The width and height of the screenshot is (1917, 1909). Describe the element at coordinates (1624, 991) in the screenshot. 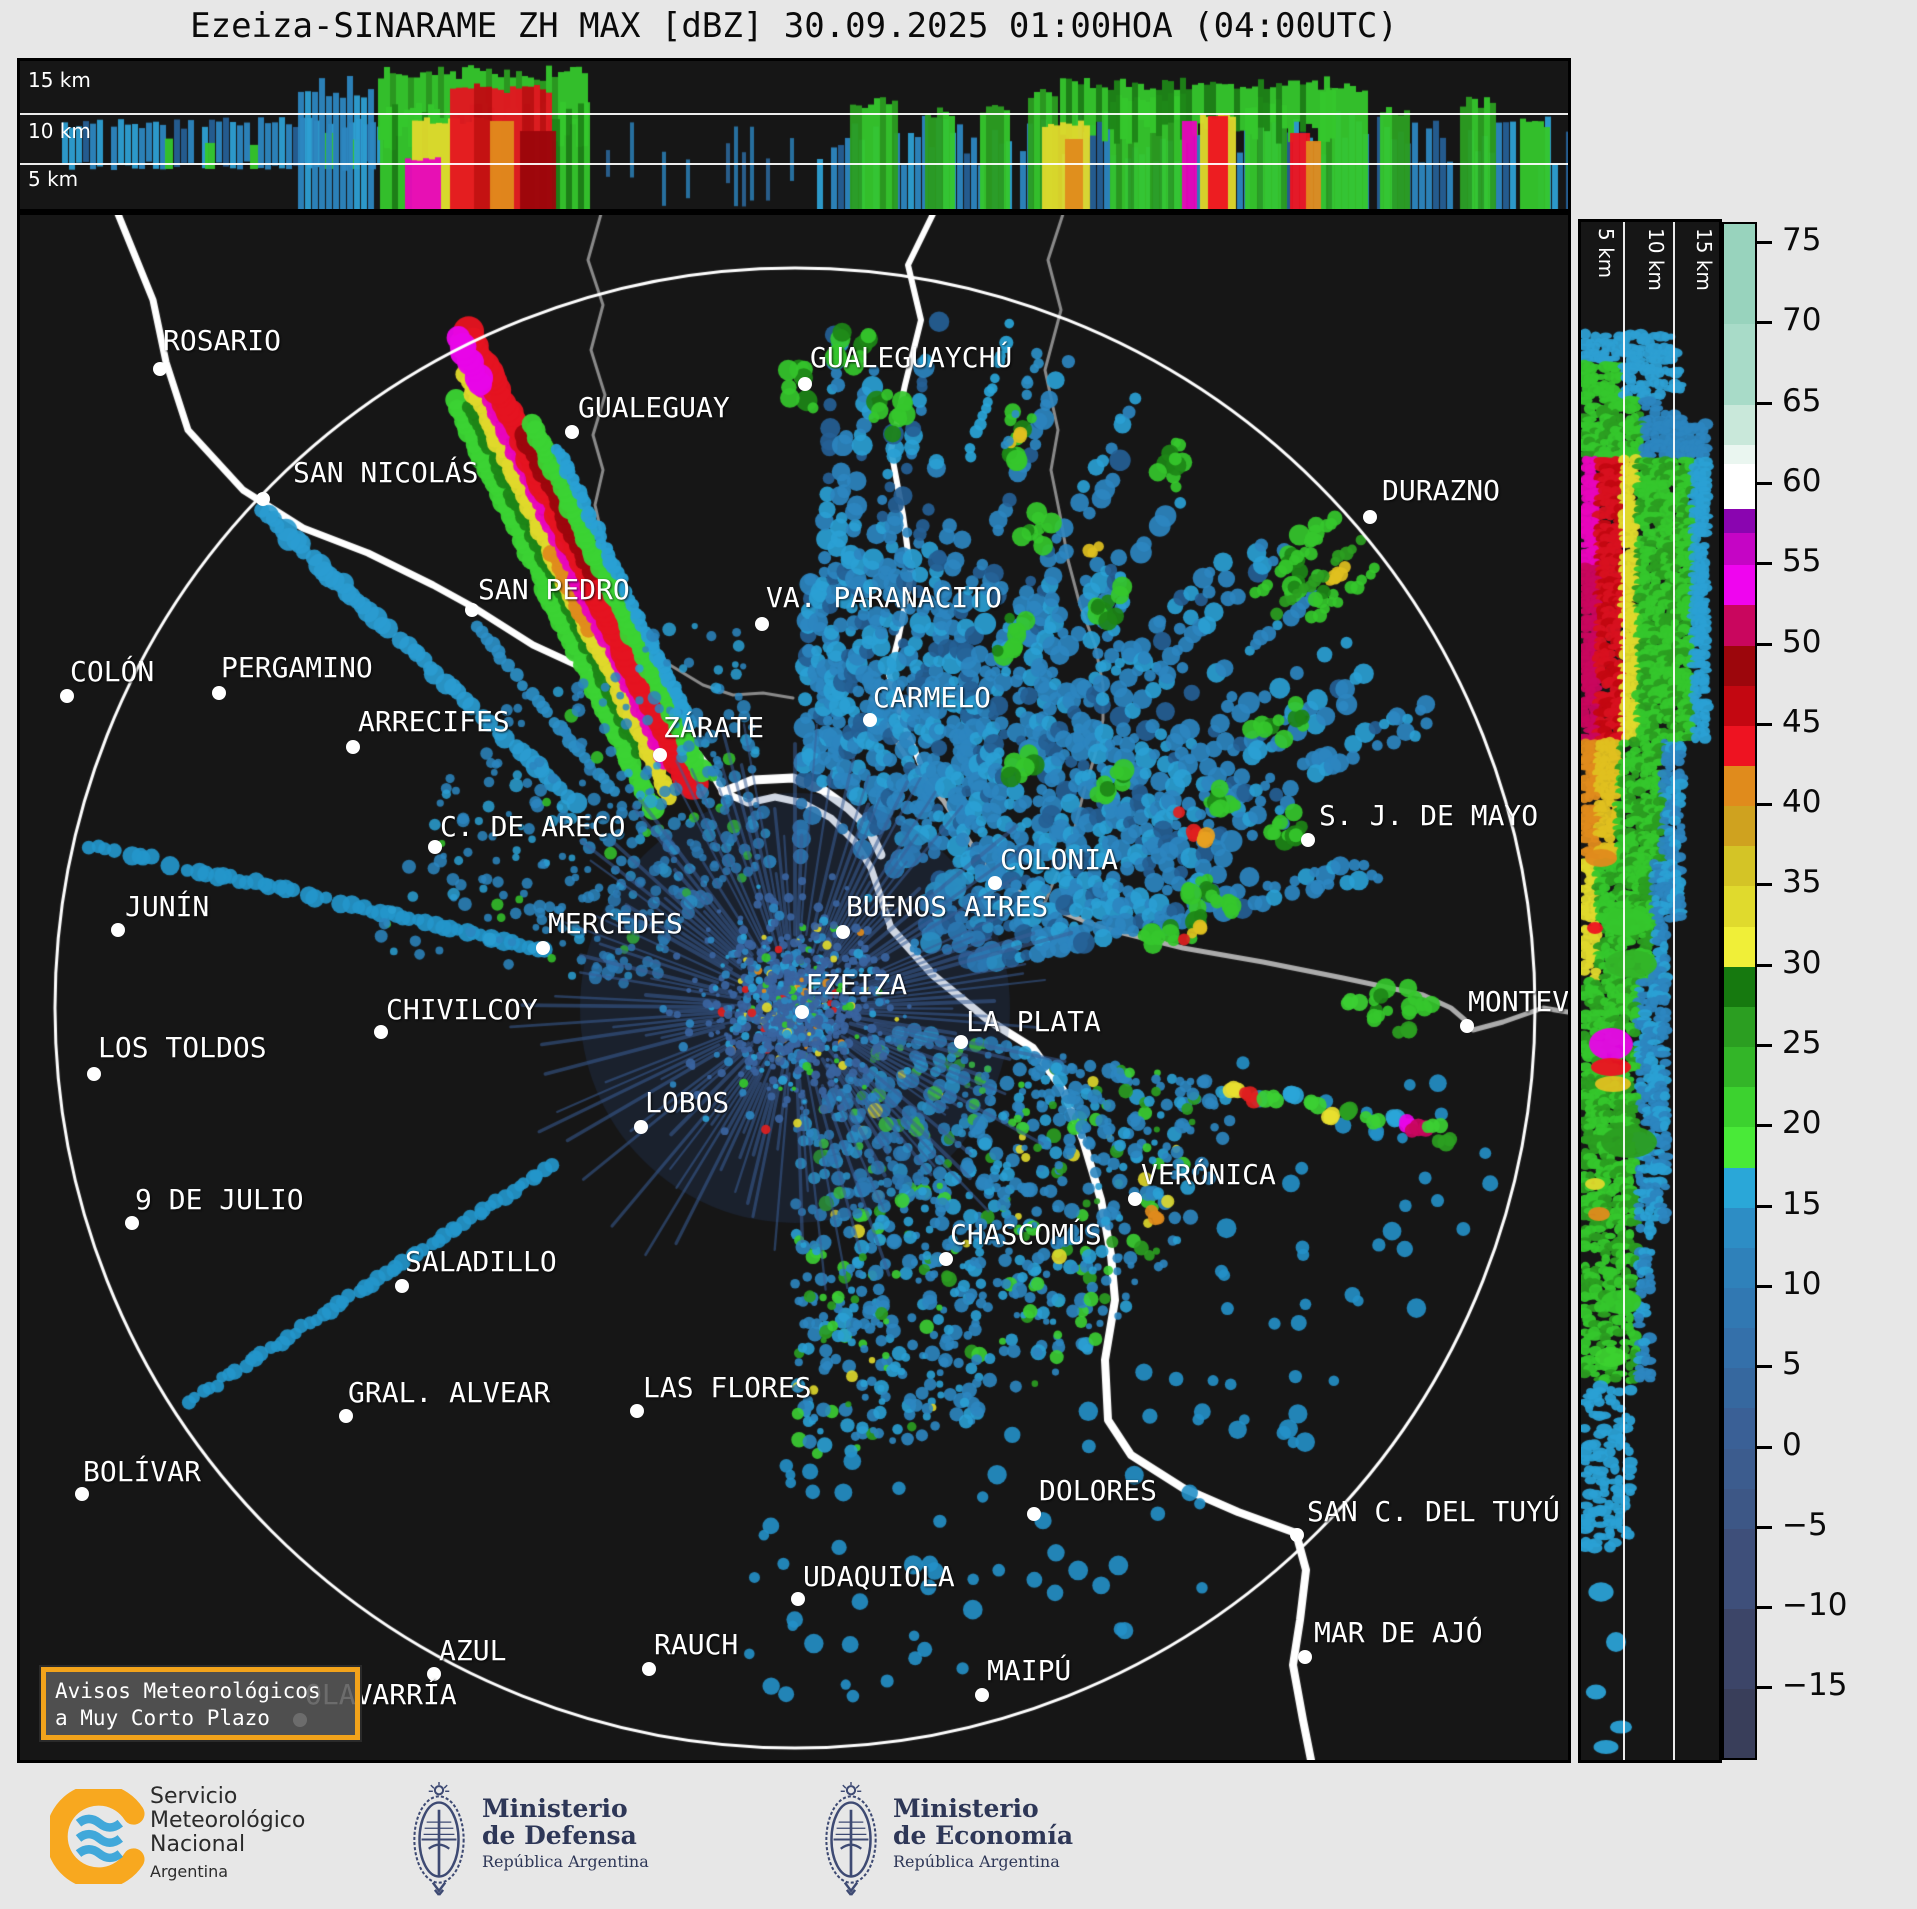

I see `side-panel-5km-line` at that location.